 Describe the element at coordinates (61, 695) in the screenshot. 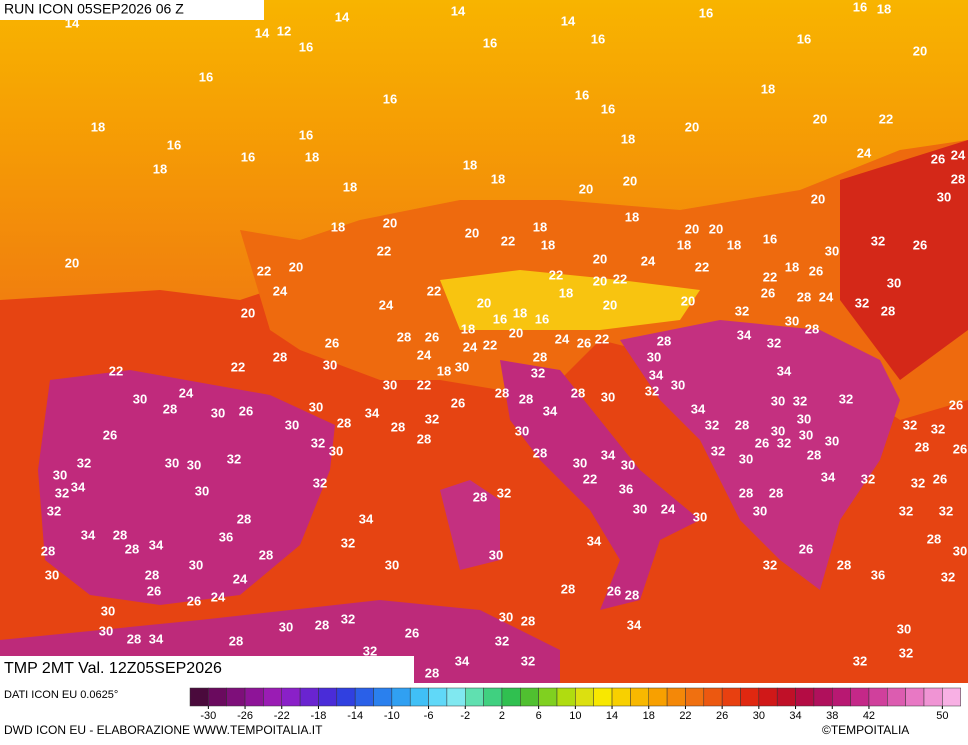

I see `source: DATI ICON EU 0.0625°` at that location.